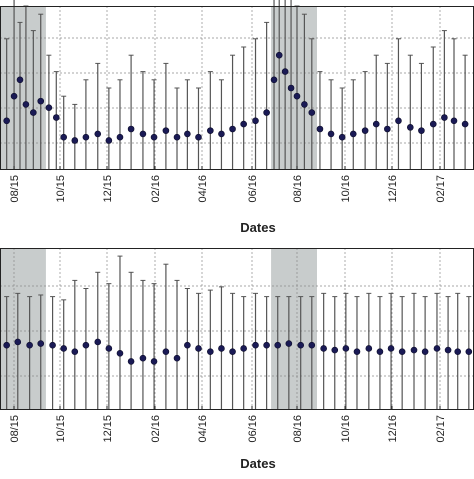 The width and height of the screenshot is (474, 479). What do you see at coordinates (298, 429) in the screenshot?
I see `x-tick-label: 08/16` at bounding box center [298, 429].